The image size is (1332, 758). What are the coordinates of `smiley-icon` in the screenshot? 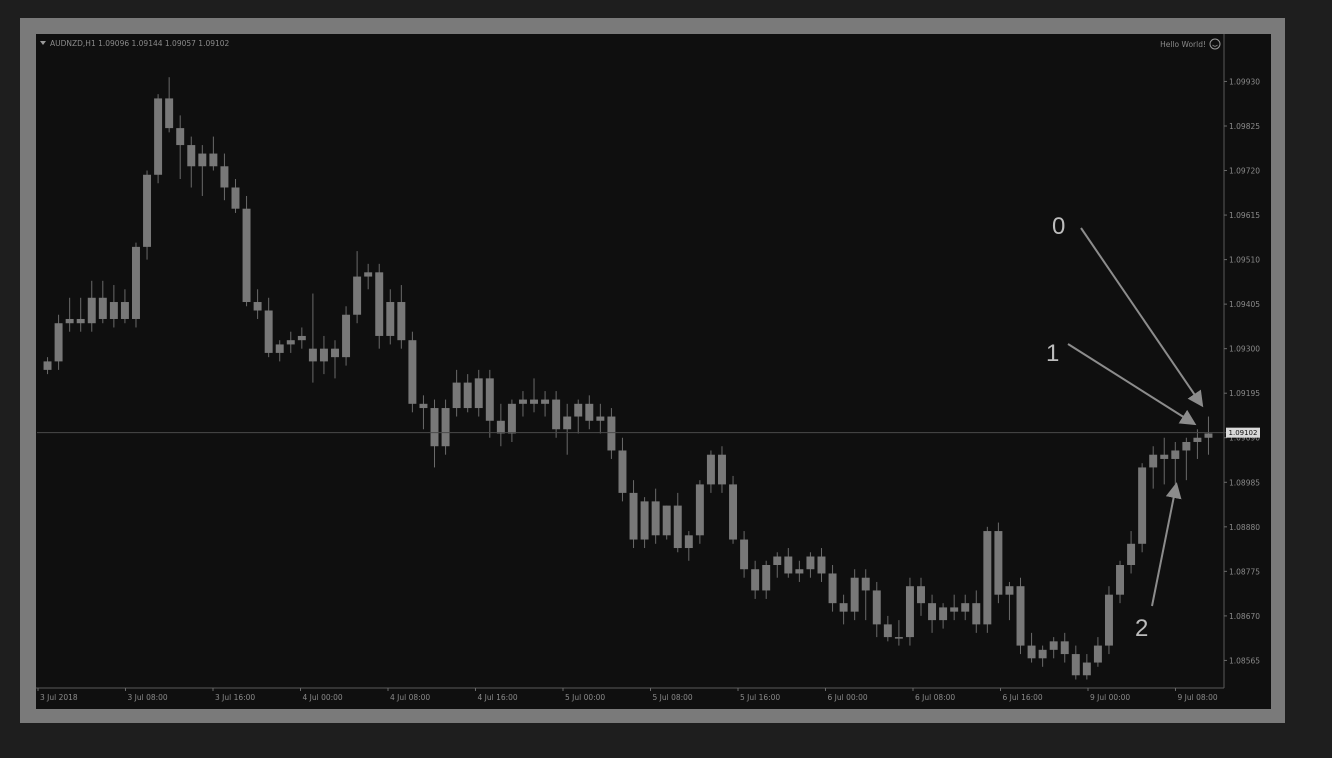 It's located at (1215, 44).